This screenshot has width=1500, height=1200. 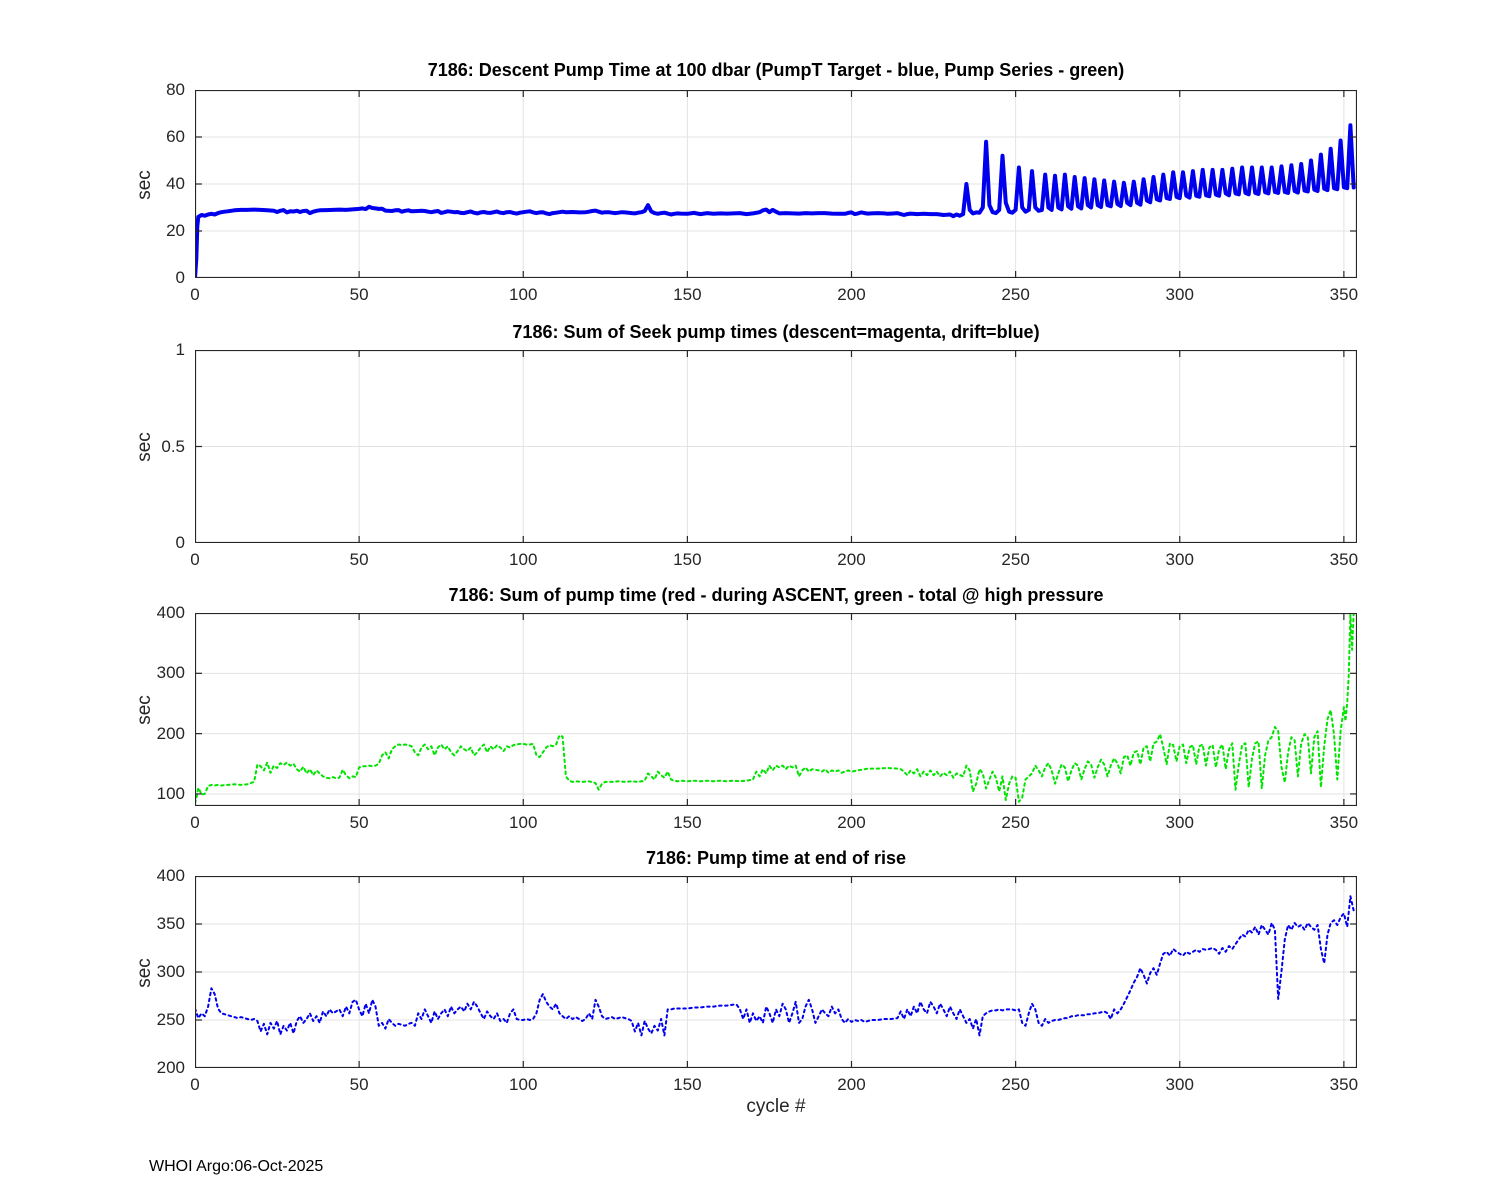 What do you see at coordinates (776, 1106) in the screenshot?
I see `x-axis-label: cycle #` at bounding box center [776, 1106].